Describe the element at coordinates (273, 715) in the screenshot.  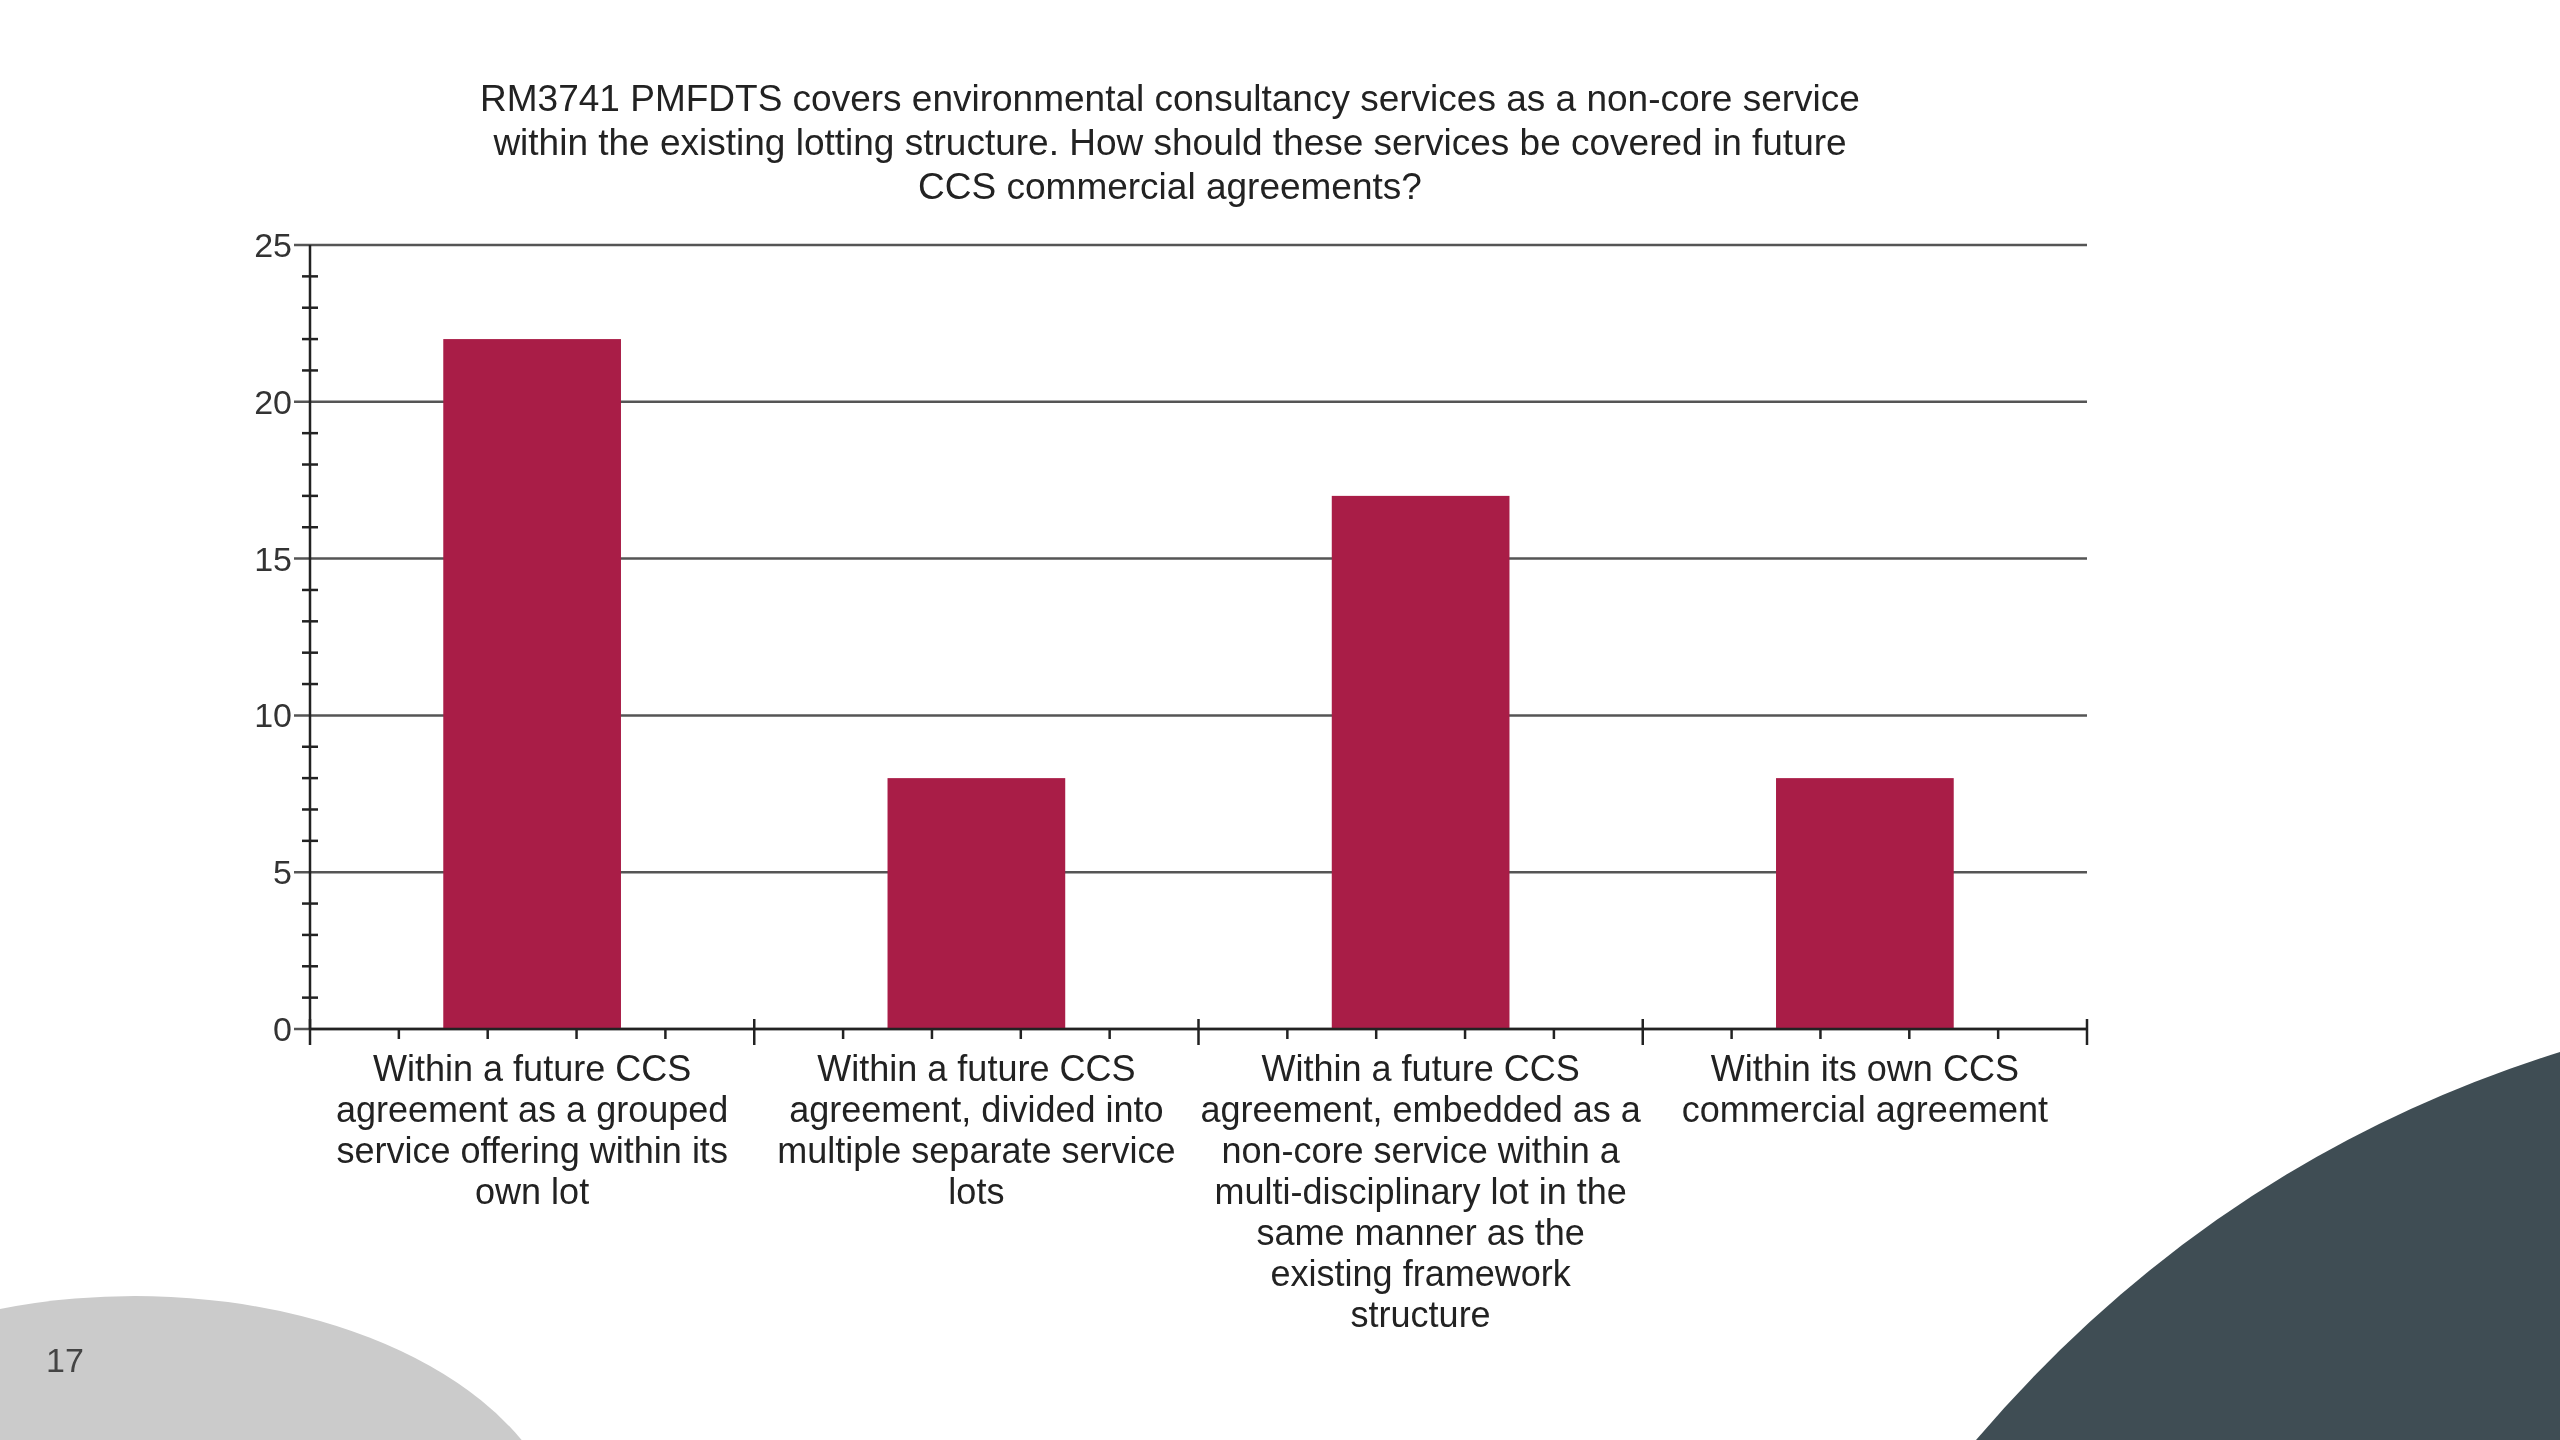
I see `y-tick-label: 10` at that location.